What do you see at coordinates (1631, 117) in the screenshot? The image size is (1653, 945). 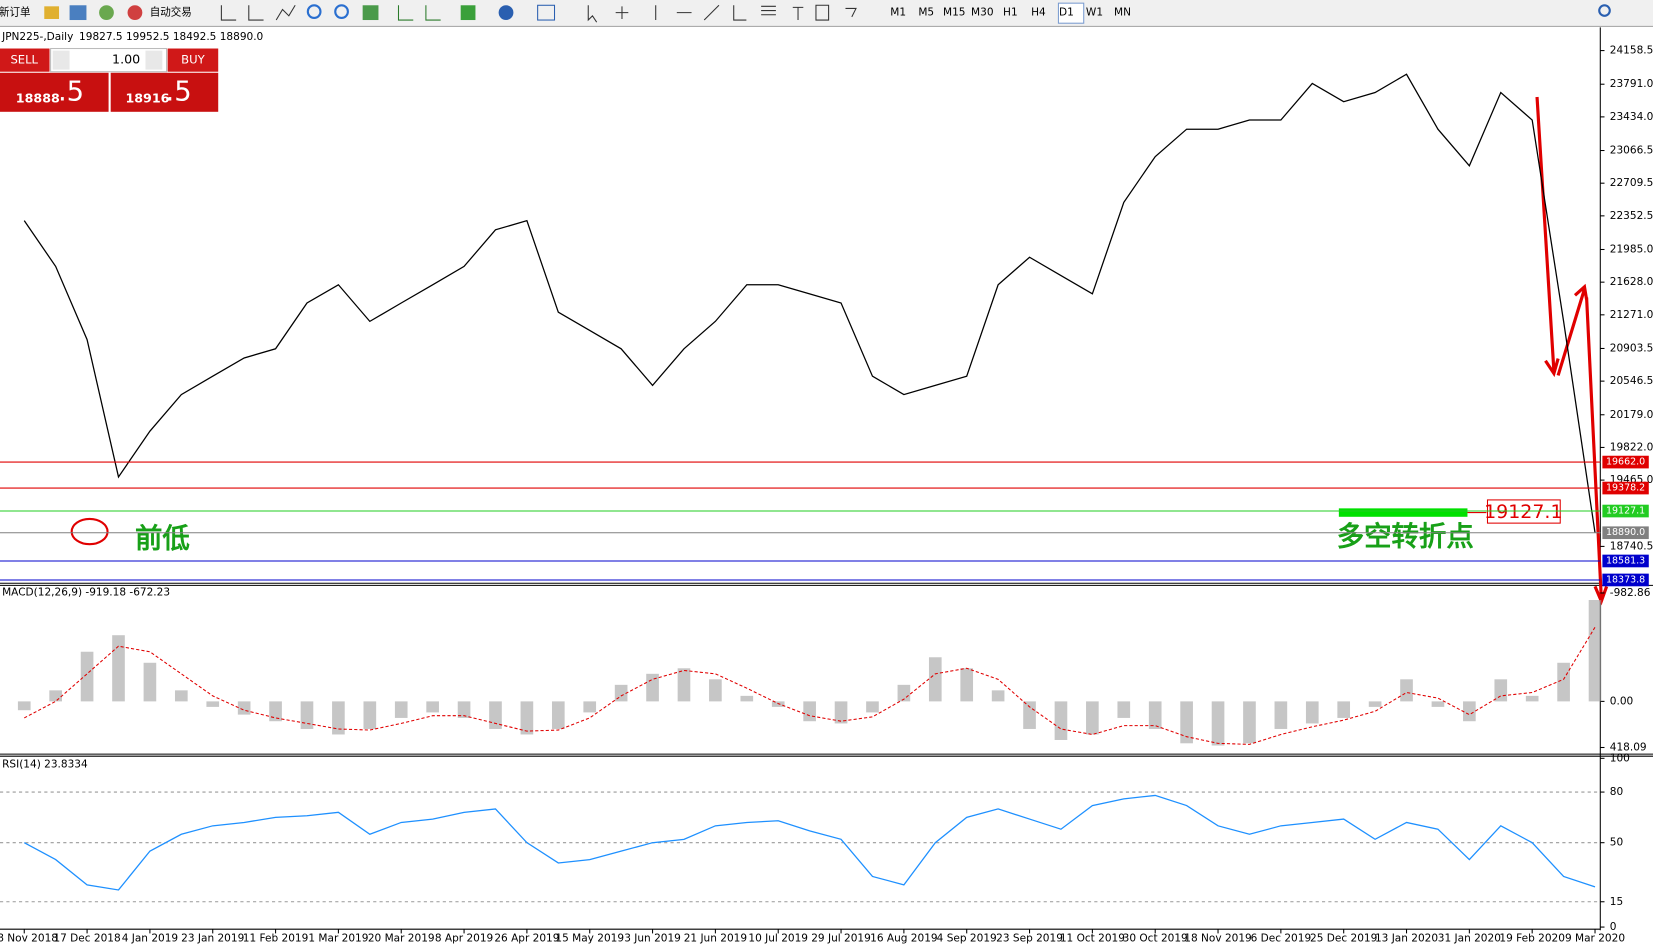 I see `y-tick-label: 23434.0` at bounding box center [1631, 117].